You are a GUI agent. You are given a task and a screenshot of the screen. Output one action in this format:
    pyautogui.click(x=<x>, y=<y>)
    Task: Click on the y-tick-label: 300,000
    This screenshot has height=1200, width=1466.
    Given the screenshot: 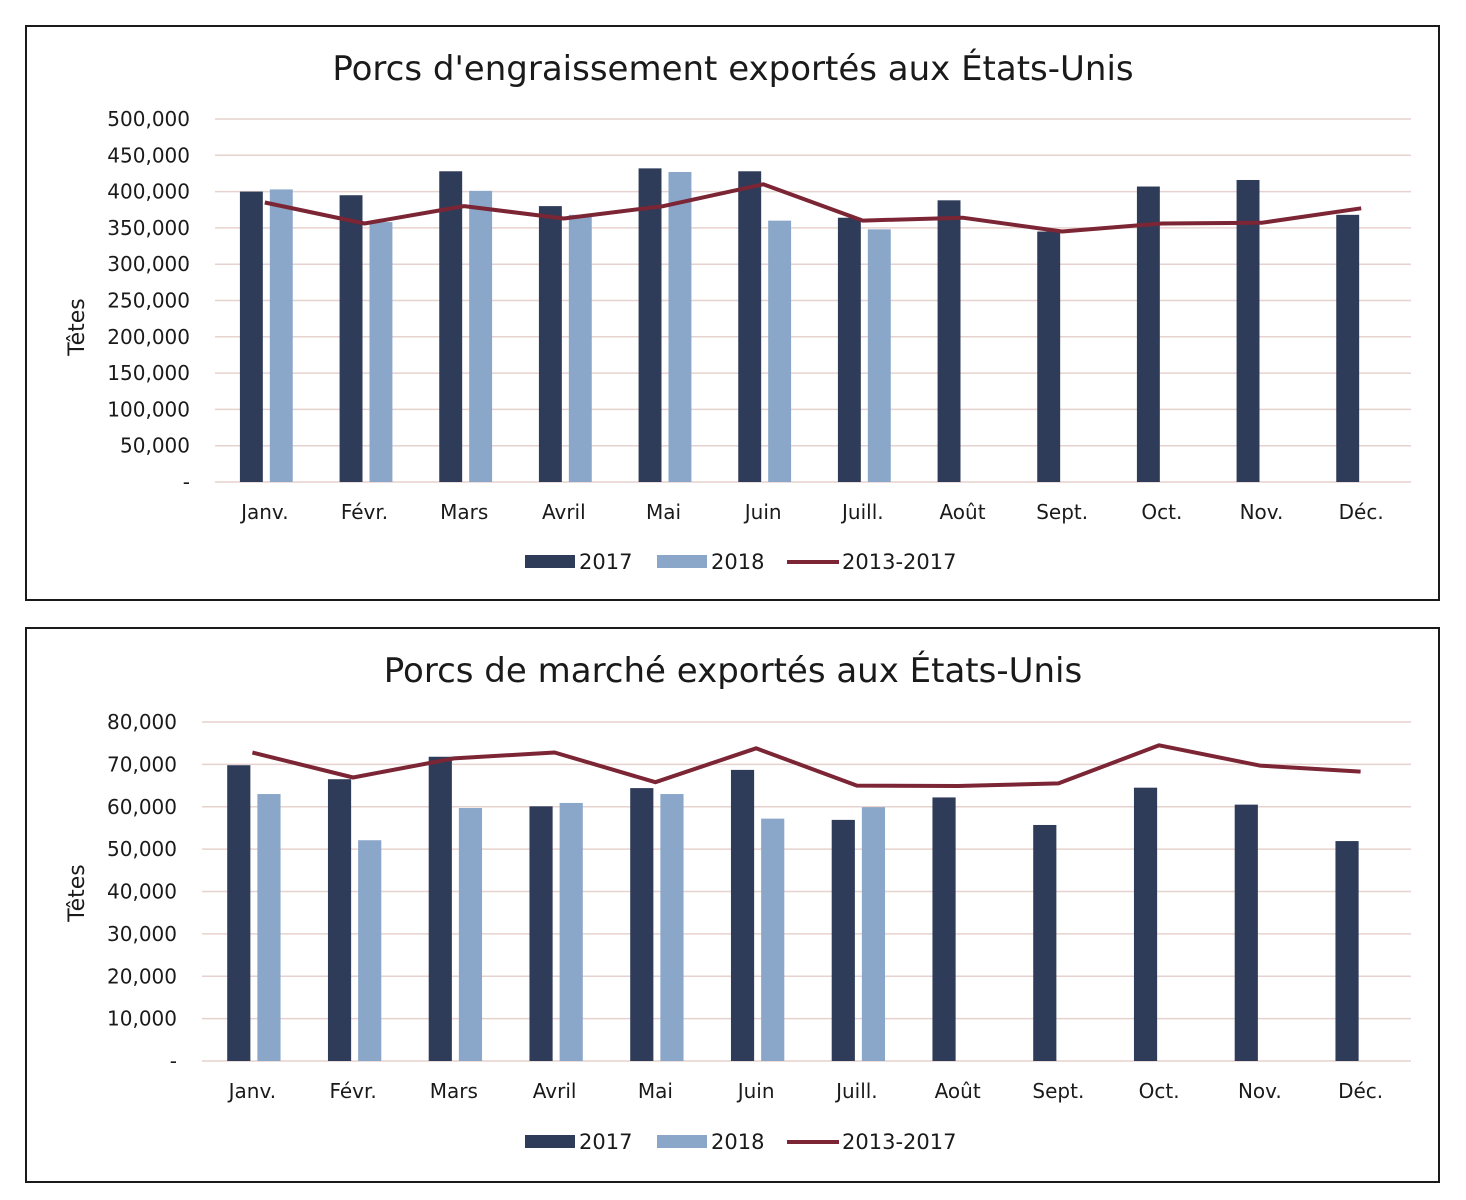 What is the action you would take?
    pyautogui.click(x=148, y=264)
    